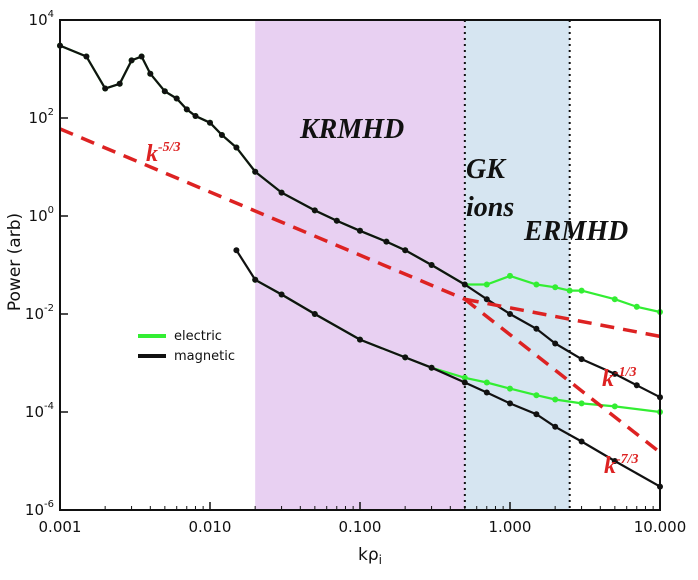  Describe the element at coordinates (46, 264) in the screenshot. I see `y-axis: 10⁴ 10² 10⁰ 10⁻² 10⁻⁴ 10⁻⁶` at that location.